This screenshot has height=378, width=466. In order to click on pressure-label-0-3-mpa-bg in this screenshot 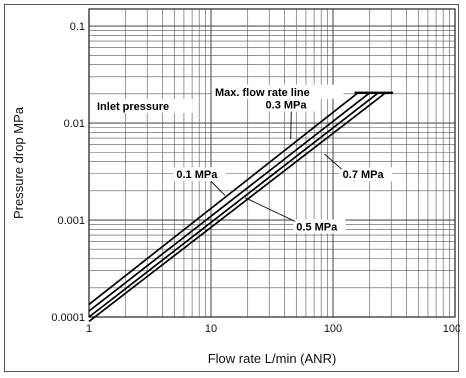, I will do `click(288, 104)`.